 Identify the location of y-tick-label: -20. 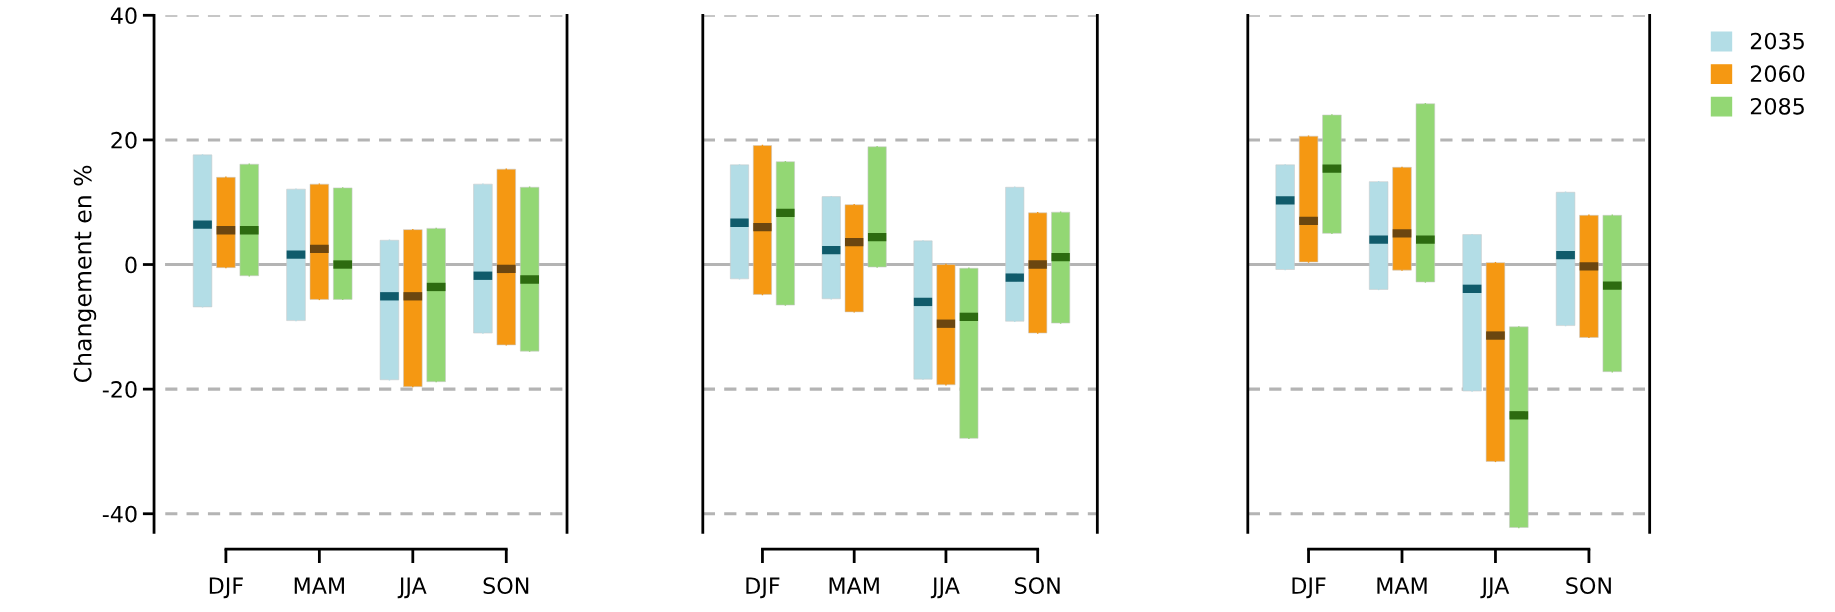
(119, 389).